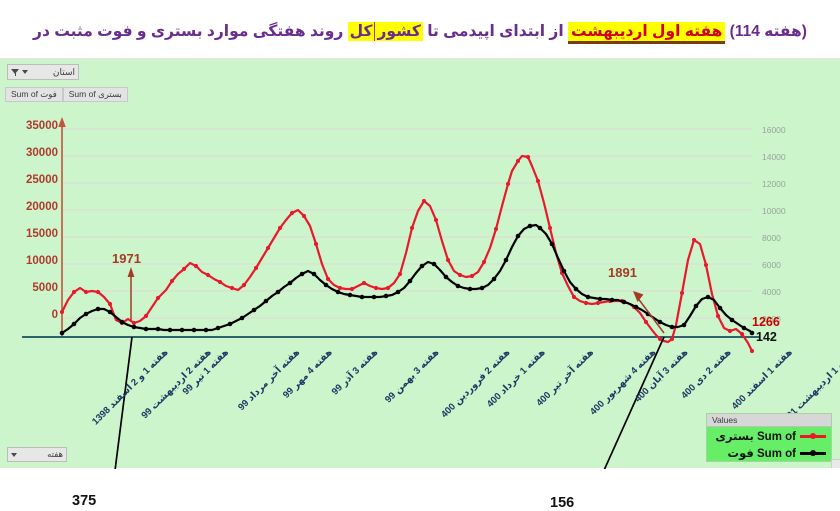 The width and height of the screenshot is (840, 511). What do you see at coordinates (771, 265) in the screenshot?
I see `y-right-tick-6000: 6000` at bounding box center [771, 265].